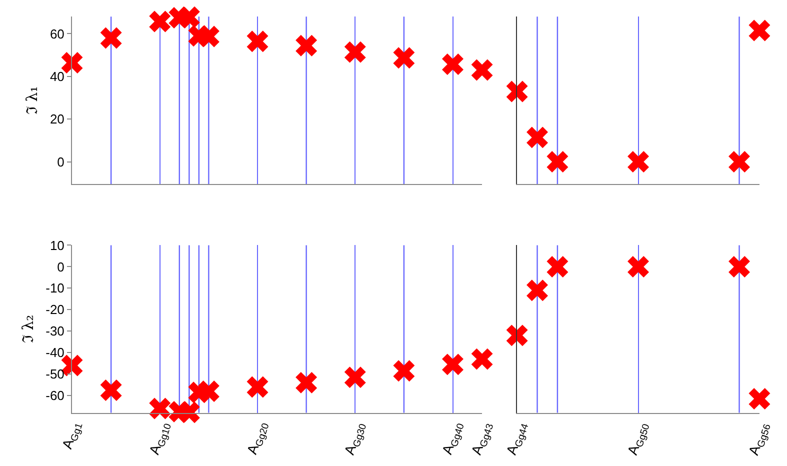  Describe the element at coordinates (55, 374) in the screenshot. I see `y-tick-label: -50` at that location.